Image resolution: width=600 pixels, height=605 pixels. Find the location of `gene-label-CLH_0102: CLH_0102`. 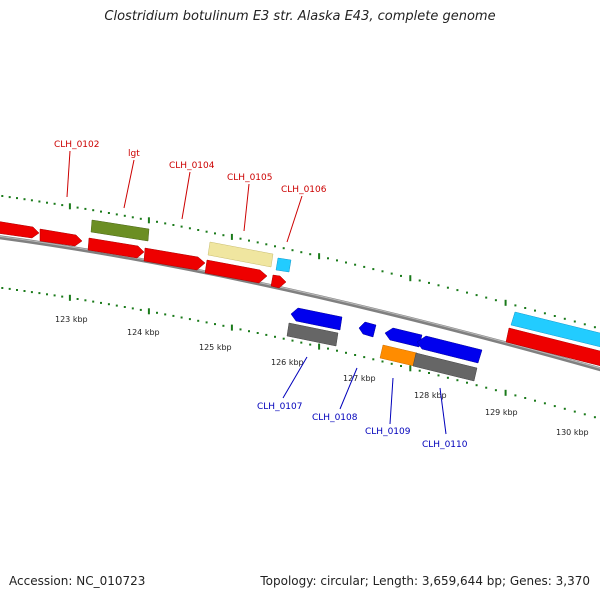

gene-label-CLH_0102: CLH_0102 is located at coordinates (76, 145).